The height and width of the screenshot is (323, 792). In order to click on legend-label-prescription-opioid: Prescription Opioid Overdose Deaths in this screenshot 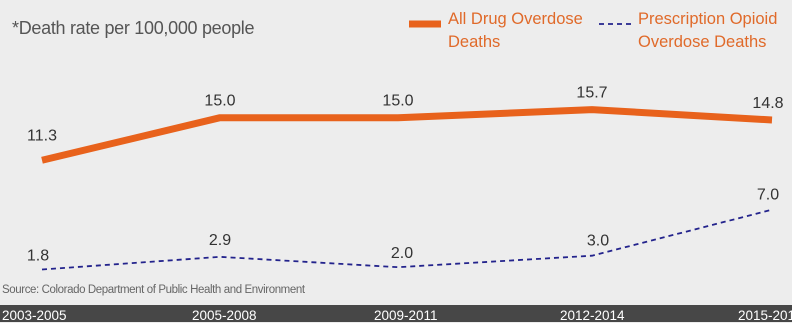, I will do `click(708, 30)`.